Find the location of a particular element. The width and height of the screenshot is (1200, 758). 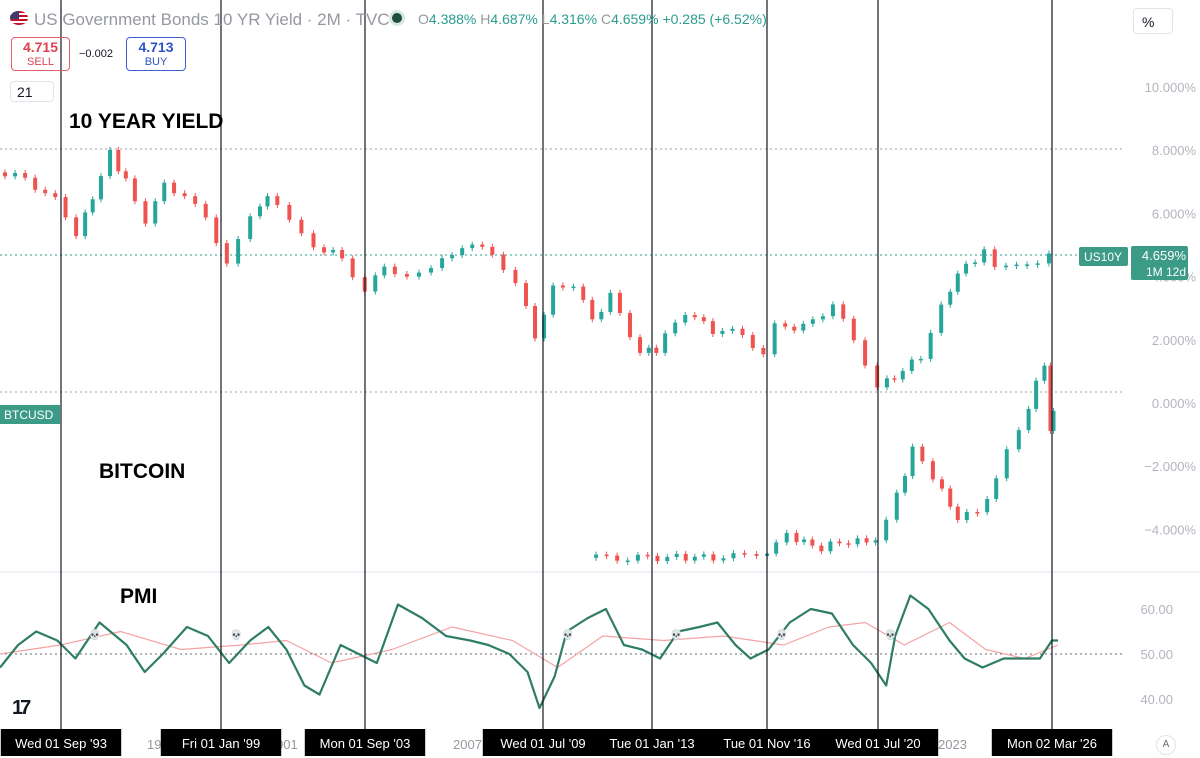

y-tick-label: 0.000% is located at coordinates (1174, 403).